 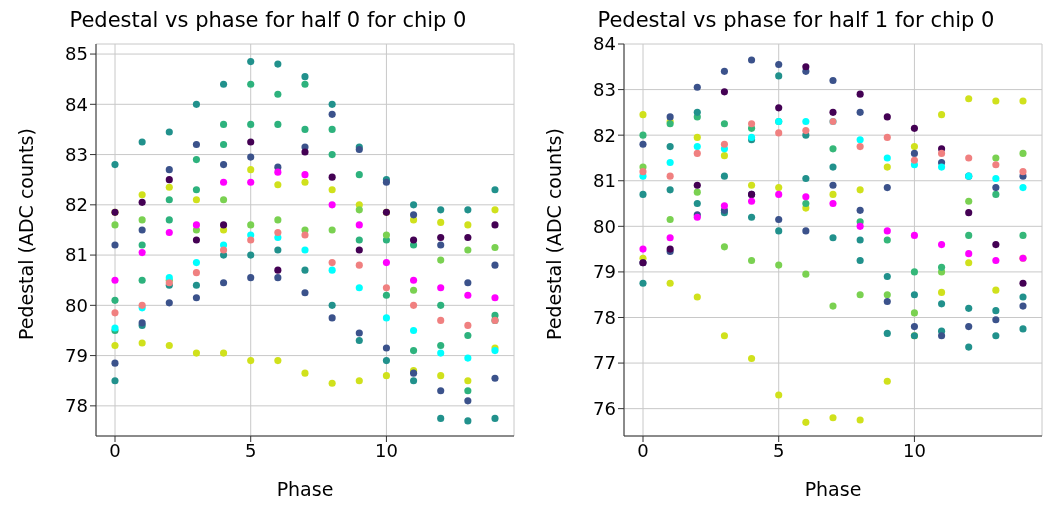 What do you see at coordinates (268, 20) in the screenshot?
I see `chart-title: Pedestal vs phase for half 0 for chip 0` at bounding box center [268, 20].